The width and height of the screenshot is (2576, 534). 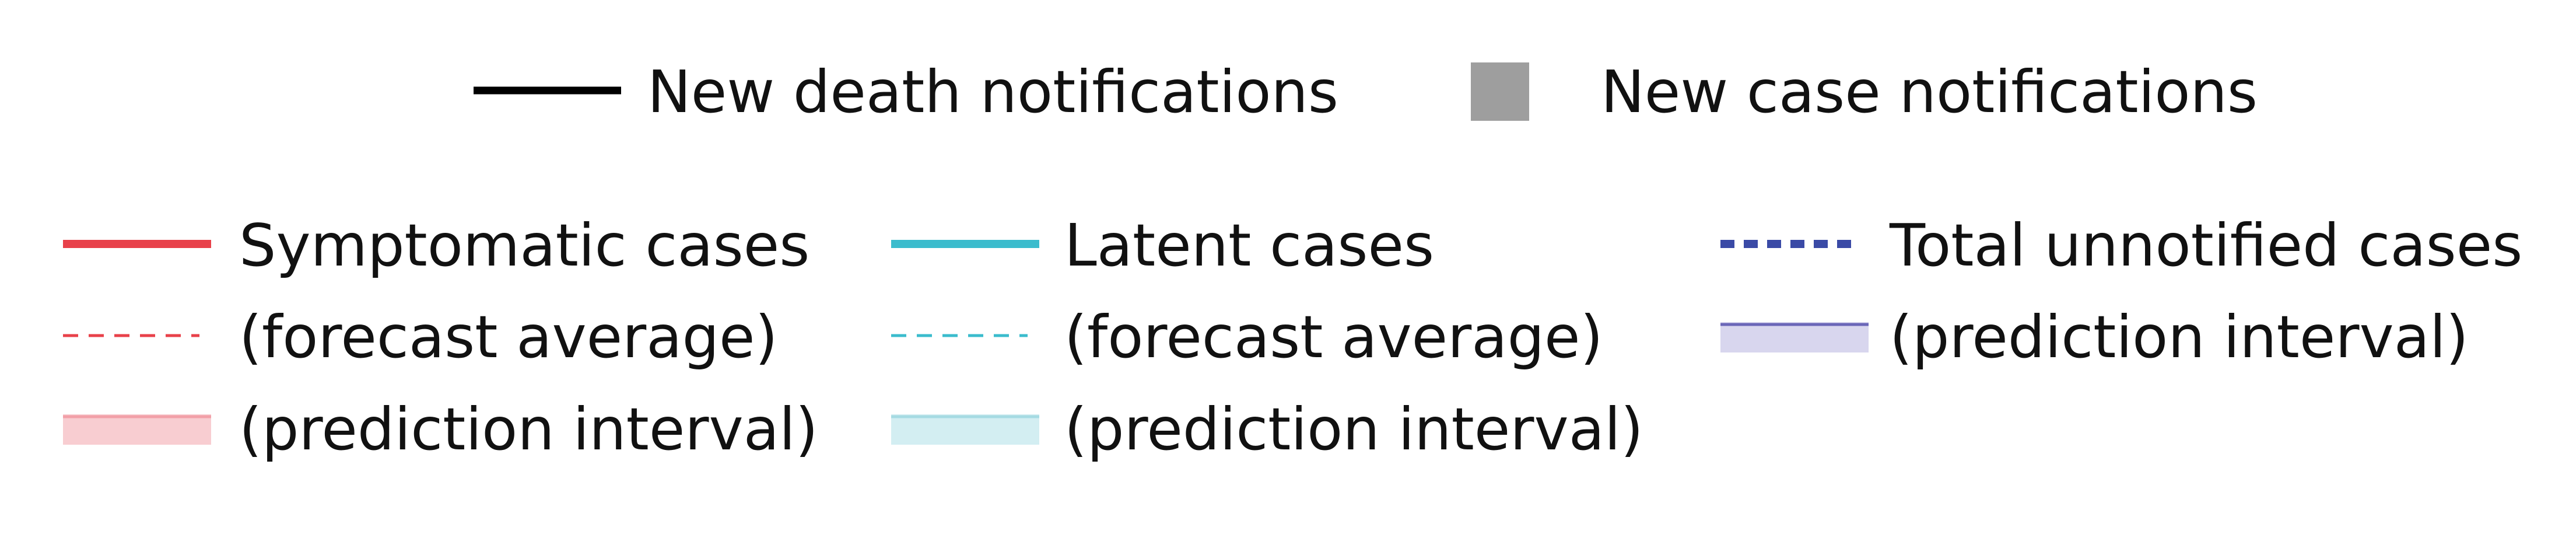 What do you see at coordinates (508, 337) in the screenshot?
I see `symptomatic-forecast-label: (forecast average)` at bounding box center [508, 337].